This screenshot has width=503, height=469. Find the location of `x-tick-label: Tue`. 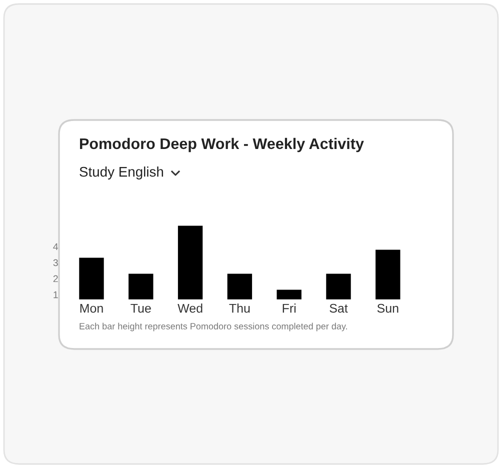

x-tick-label: Tue is located at coordinates (140, 308).